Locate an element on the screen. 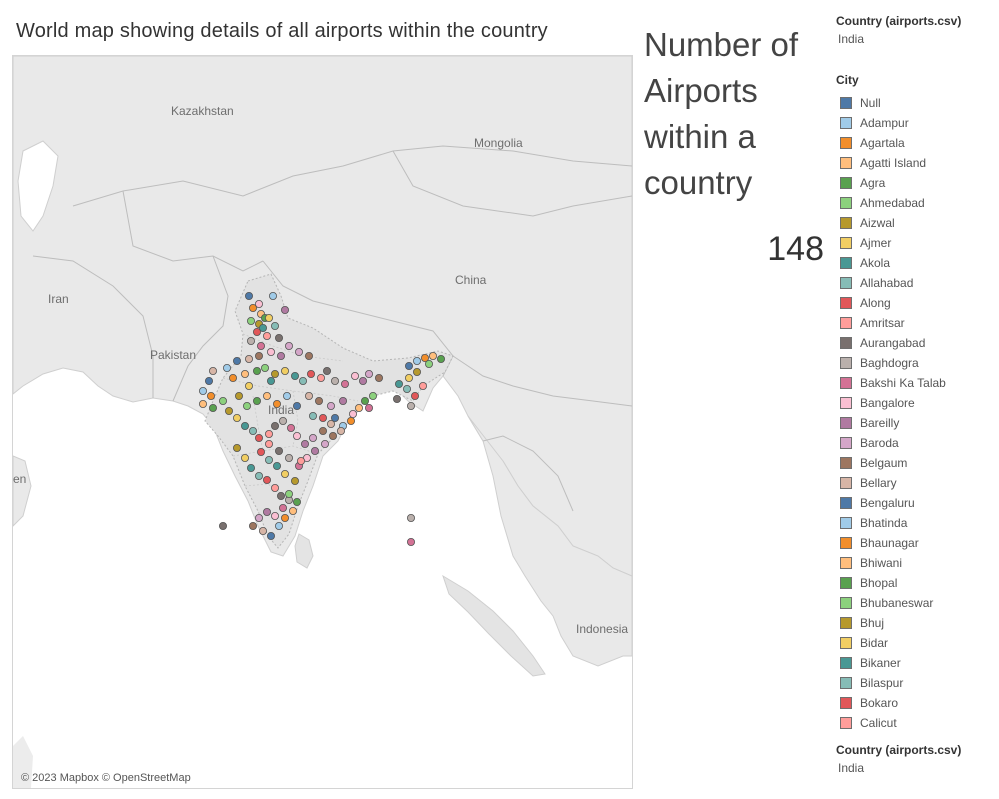  city-legend-item: Bhopal is located at coordinates (916, 583).